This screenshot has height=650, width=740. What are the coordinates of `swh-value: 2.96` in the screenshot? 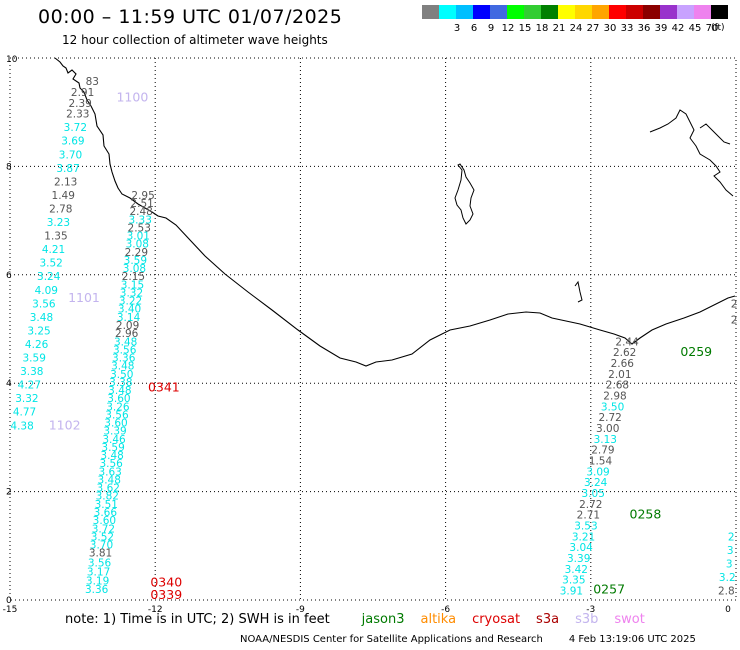 It's located at (127, 334).